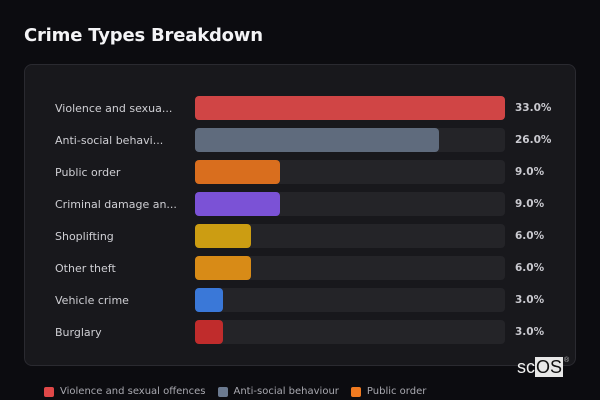 This screenshot has height=400, width=600. I want to click on legend-label: Anti-social behaviour, so click(286, 391).